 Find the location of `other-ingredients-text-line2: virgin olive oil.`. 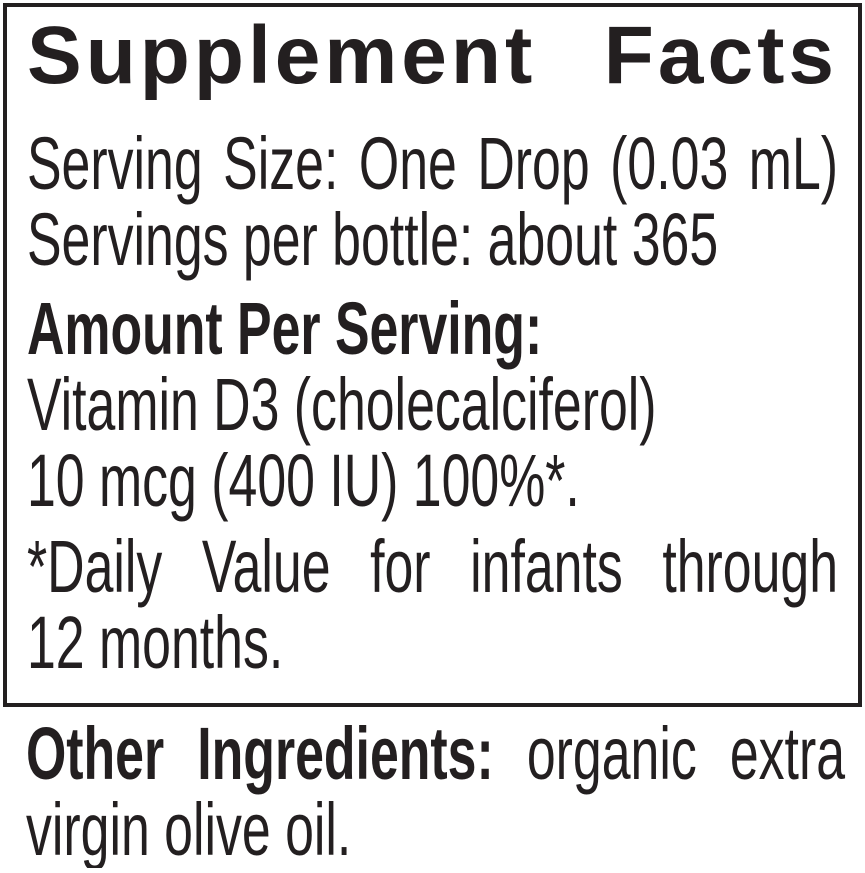

other-ingredients-text-line2: virgin olive oil. is located at coordinates (189, 828).